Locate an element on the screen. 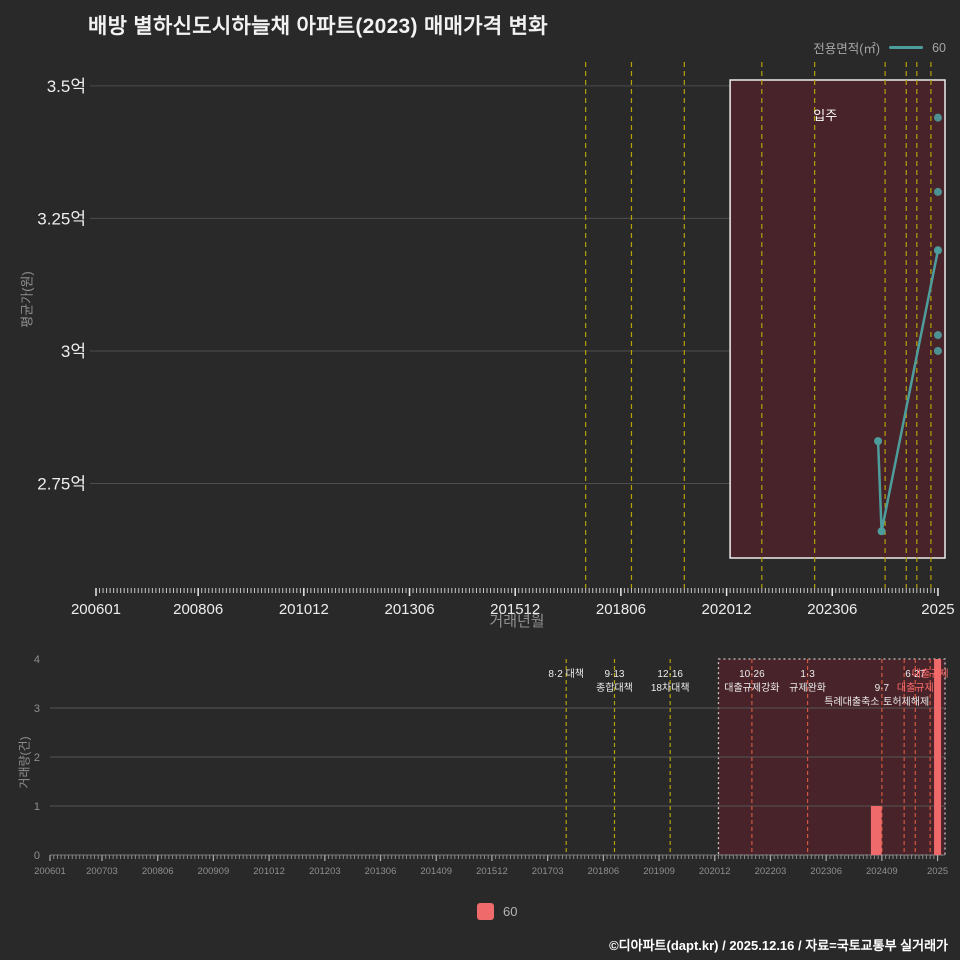 The height and width of the screenshot is (960, 960). bar-series-swatch is located at coordinates (485, 911).